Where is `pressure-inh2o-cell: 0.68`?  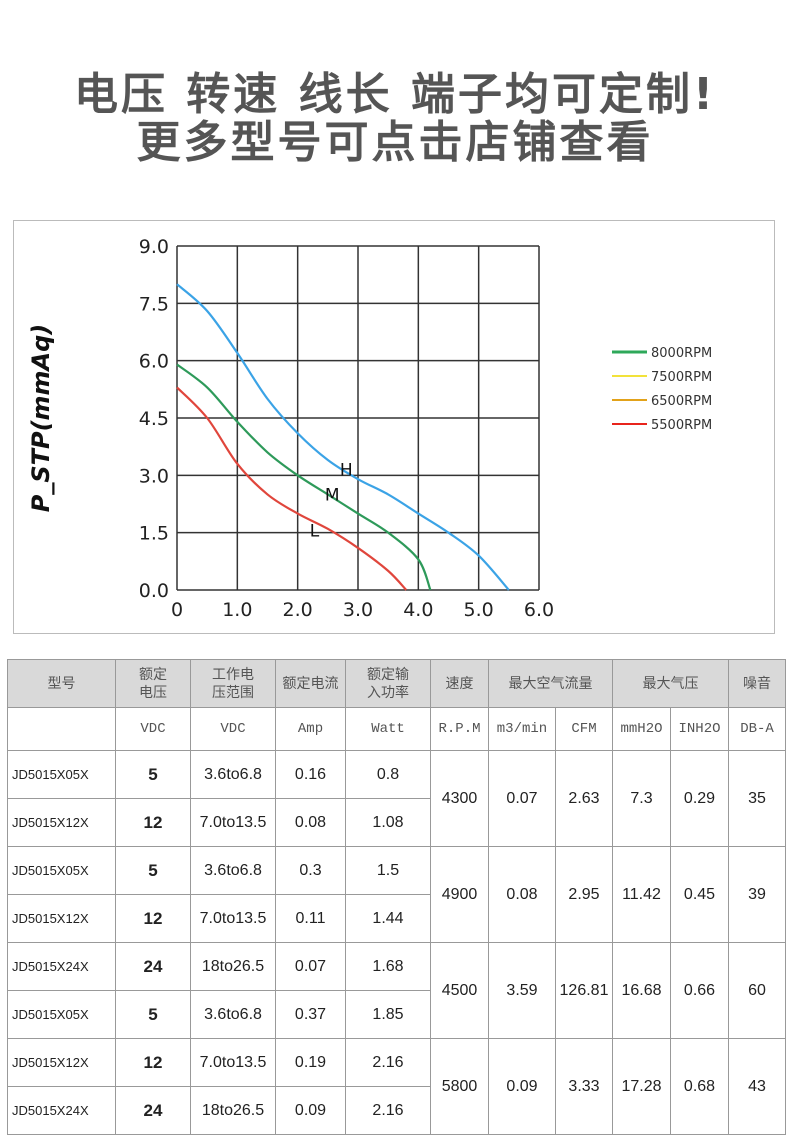 pressure-inh2o-cell: 0.68 is located at coordinates (699, 1086).